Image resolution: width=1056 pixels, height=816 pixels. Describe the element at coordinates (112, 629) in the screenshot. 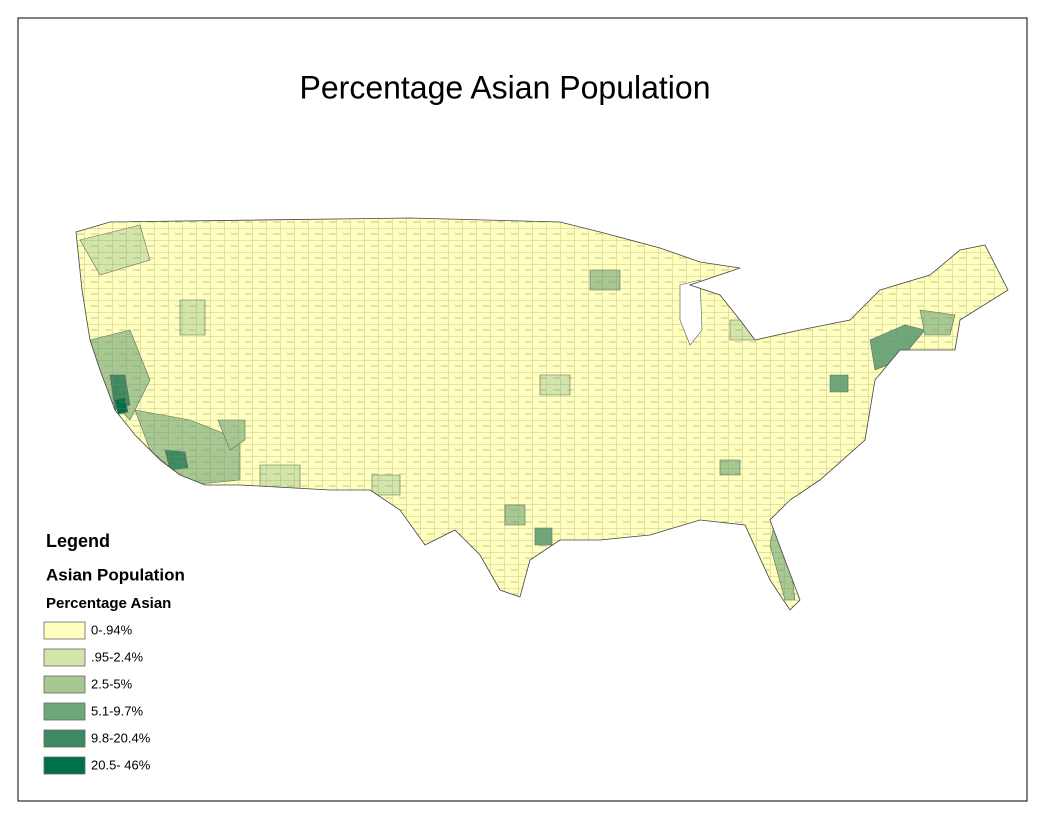

I see `legend-label: 0-.94%` at that location.